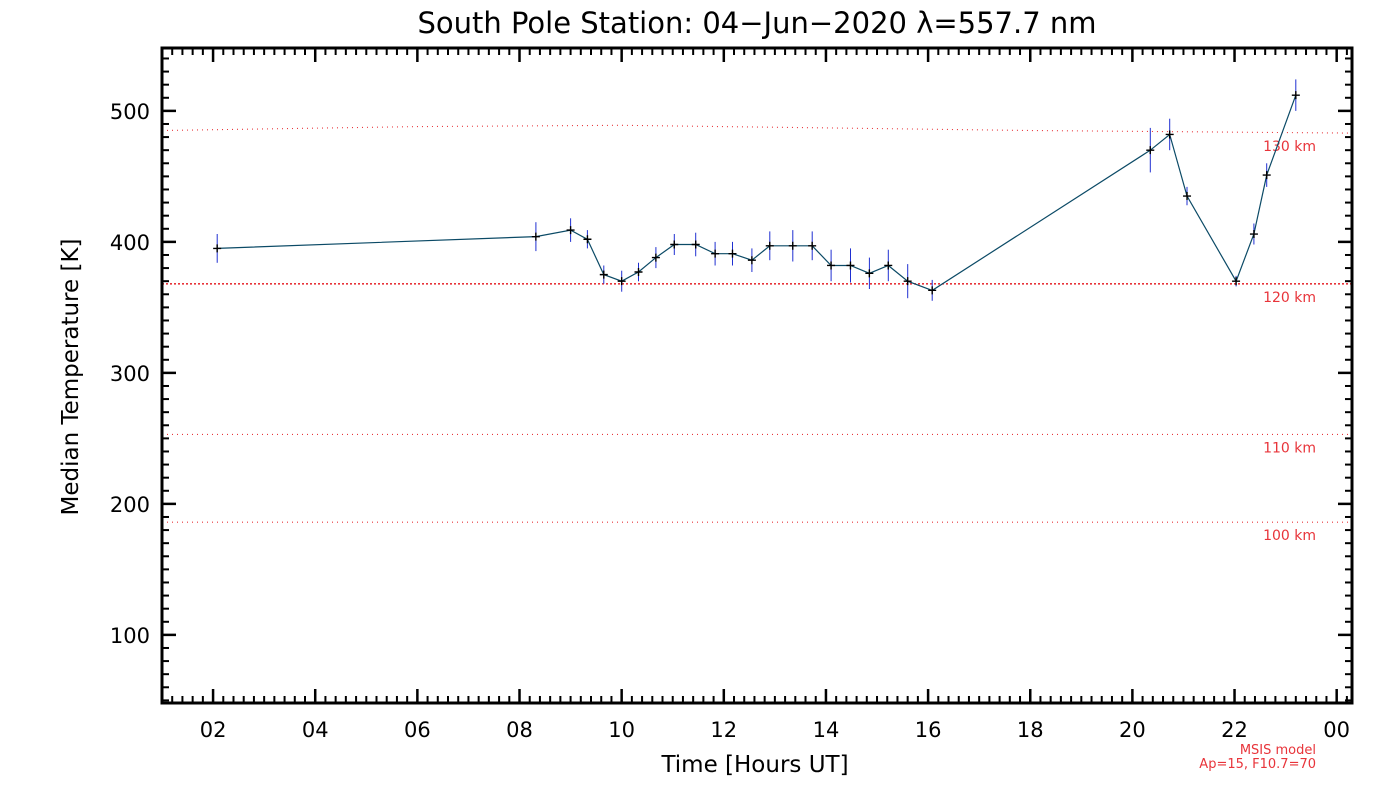 This screenshot has width=1400, height=800. I want to click on x-tick-label: 18, so click(1030, 730).